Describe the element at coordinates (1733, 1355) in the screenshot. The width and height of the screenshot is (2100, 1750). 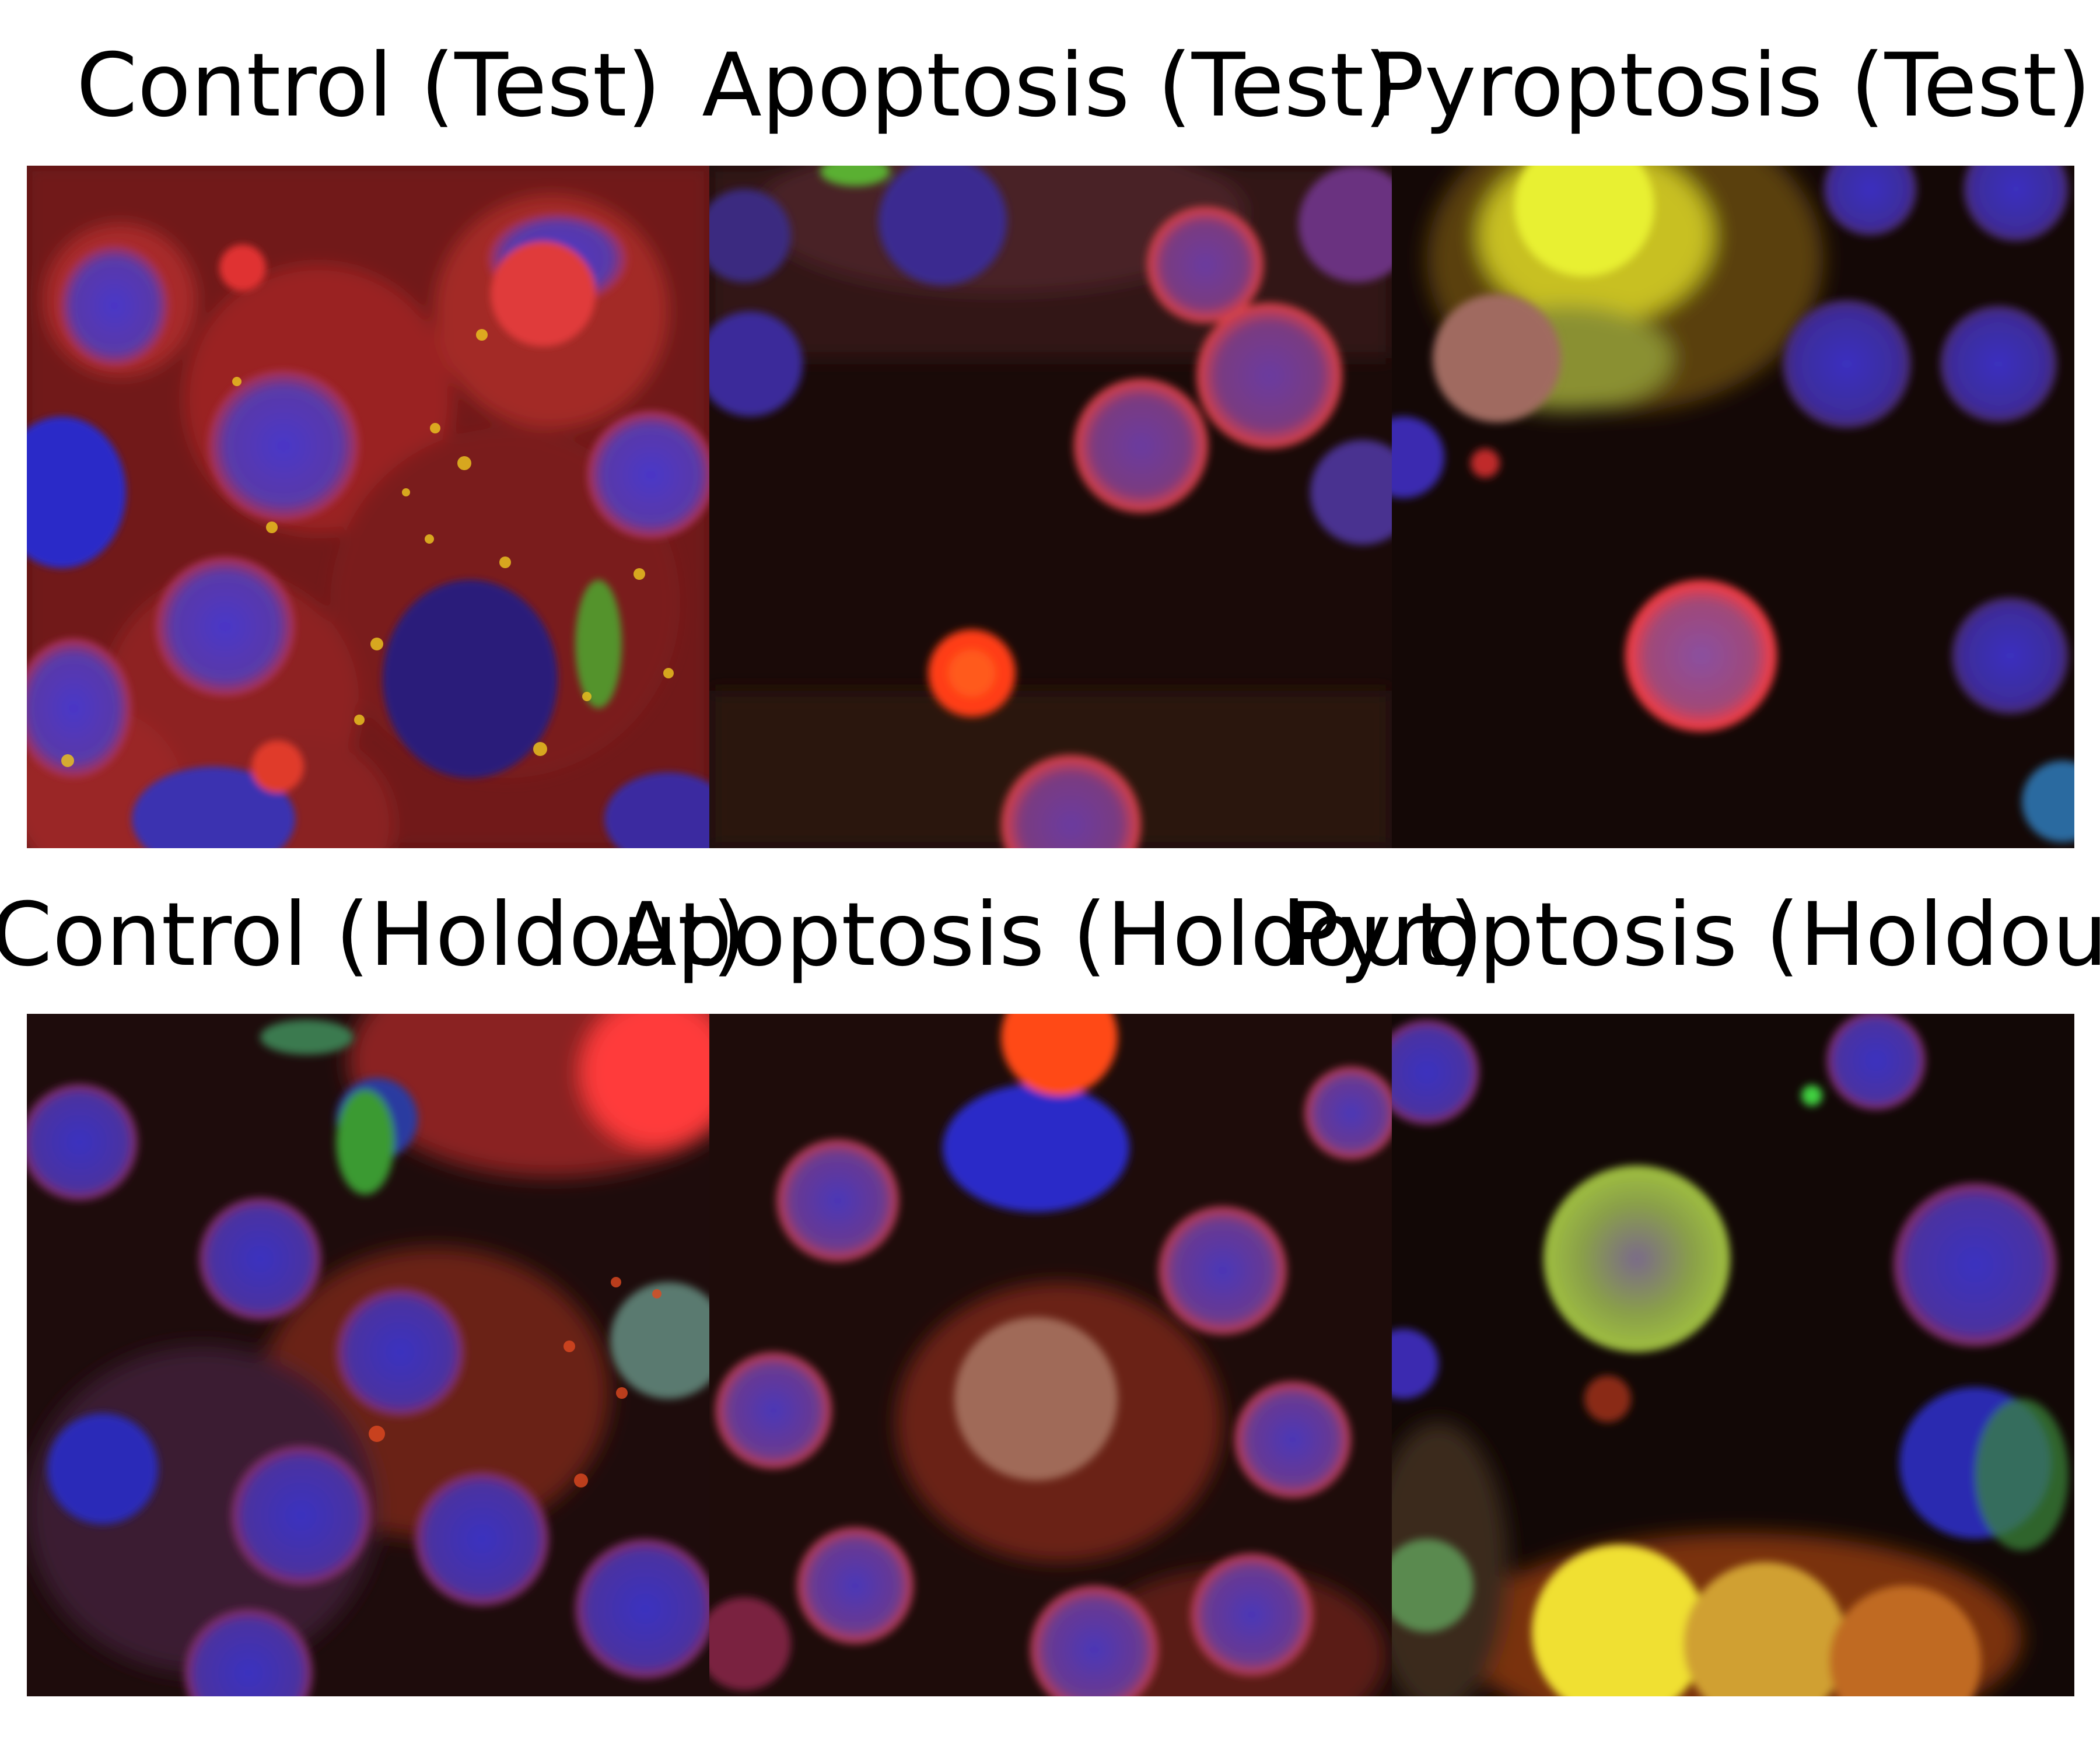
I see `microscopy-image-pyroptosis-holdout` at that location.